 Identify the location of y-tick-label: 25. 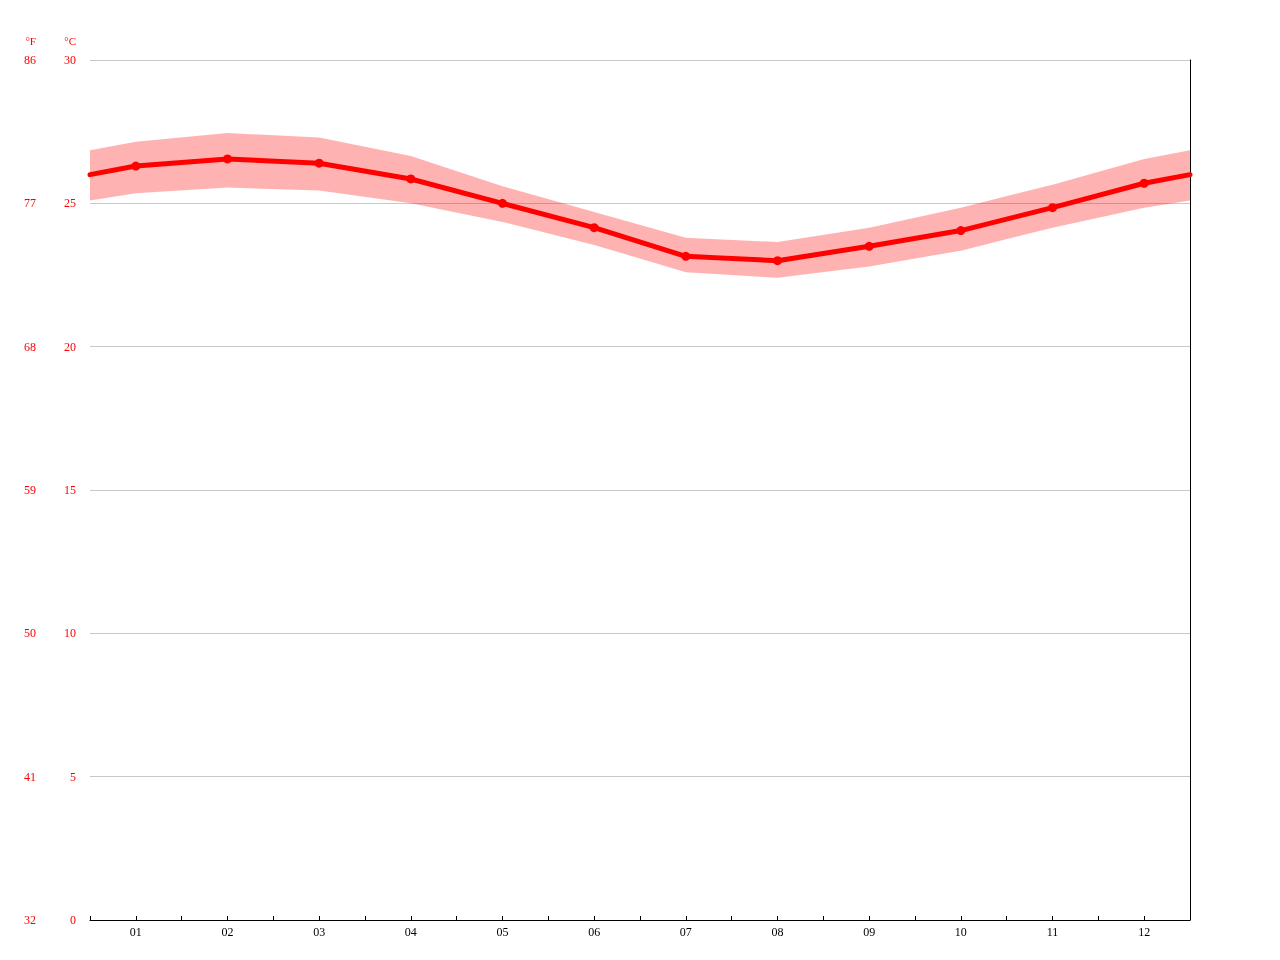
(70, 203).